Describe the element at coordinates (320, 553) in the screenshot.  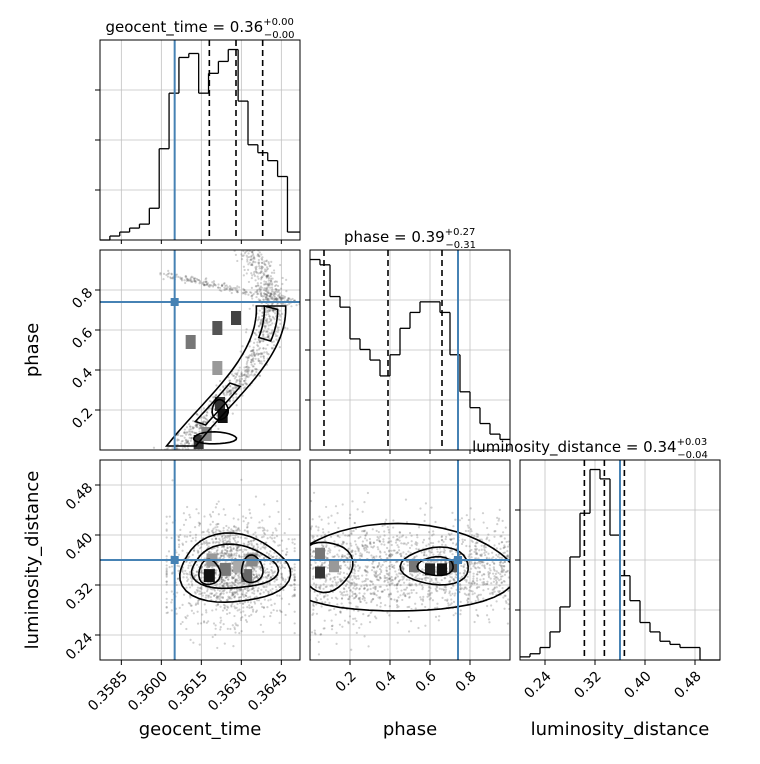
I see `density-cell` at that location.